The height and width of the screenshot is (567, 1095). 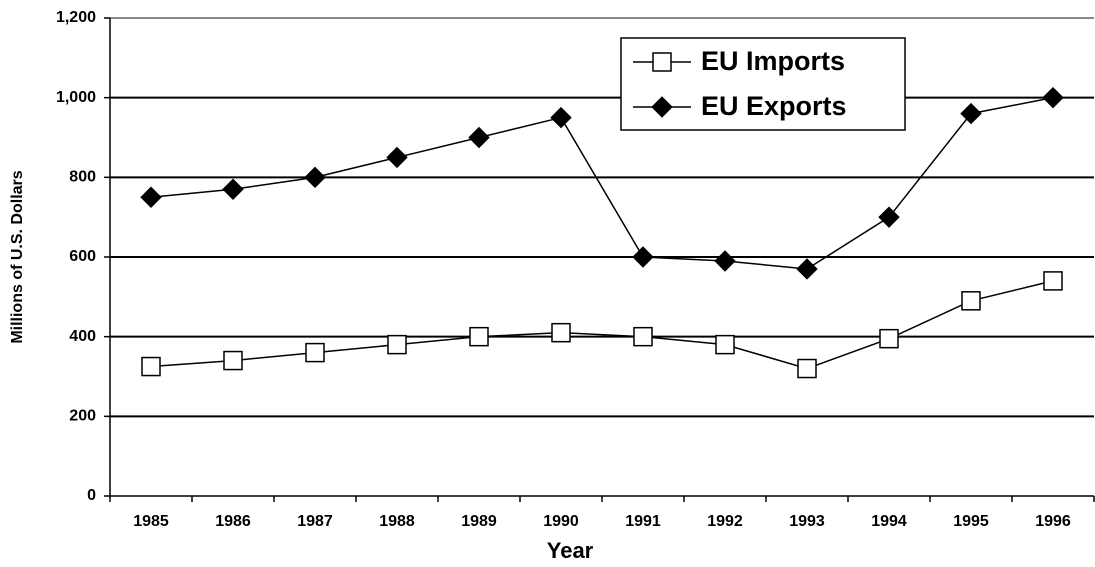 I want to click on x-tick-label: 1989, so click(x=479, y=521).